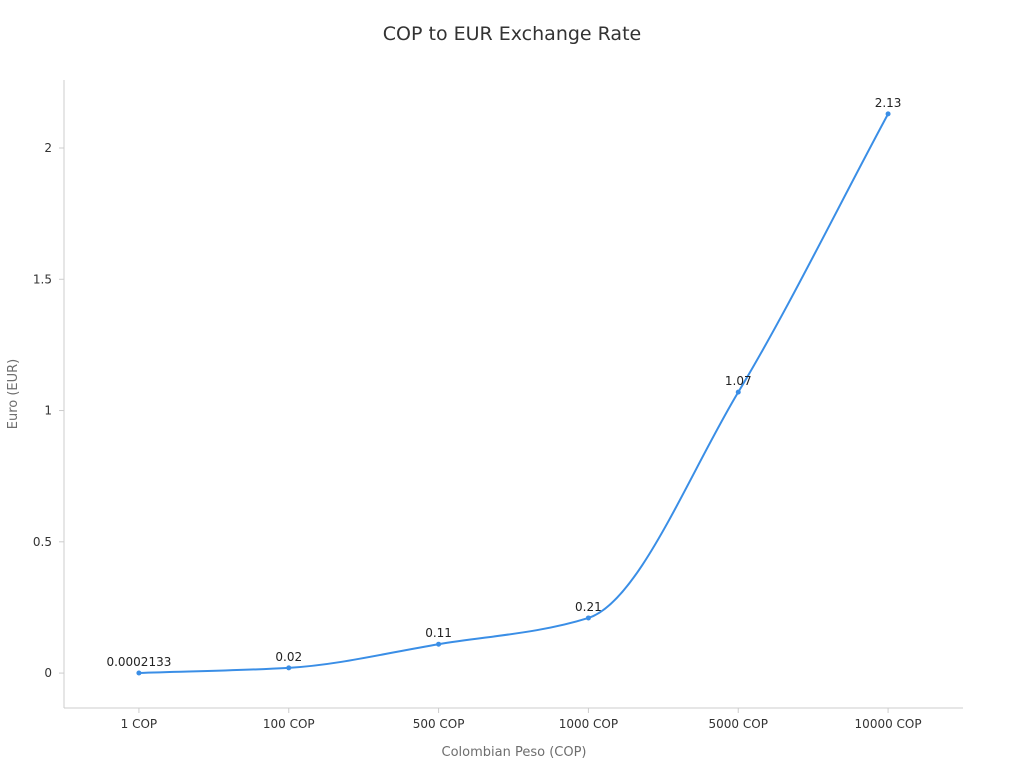  Describe the element at coordinates (48, 148) in the screenshot. I see `y-tick-label: 2` at that location.